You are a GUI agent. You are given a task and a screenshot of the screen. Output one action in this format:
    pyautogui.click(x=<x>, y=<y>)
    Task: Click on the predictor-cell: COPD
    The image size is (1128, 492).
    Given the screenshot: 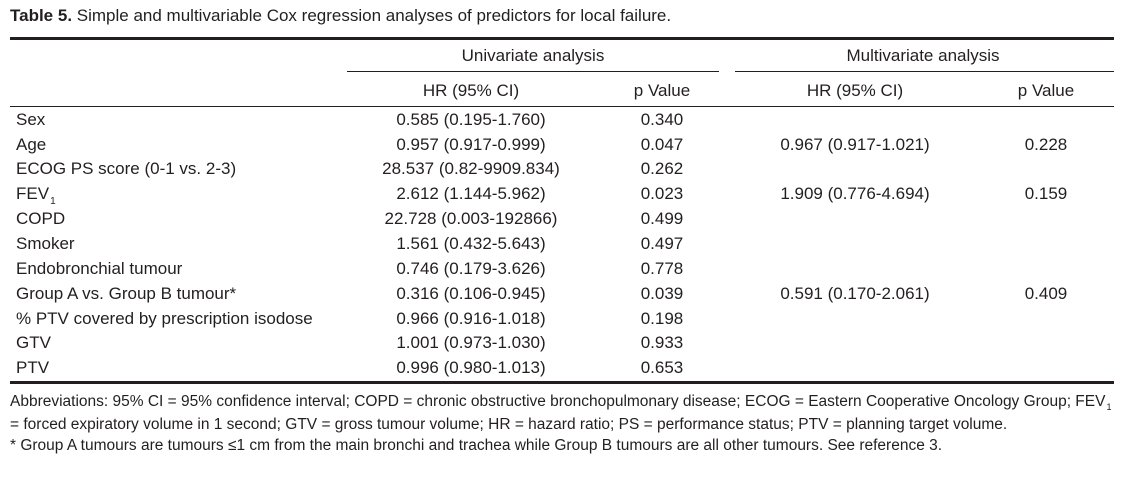 What is the action you would take?
    pyautogui.click(x=41, y=218)
    